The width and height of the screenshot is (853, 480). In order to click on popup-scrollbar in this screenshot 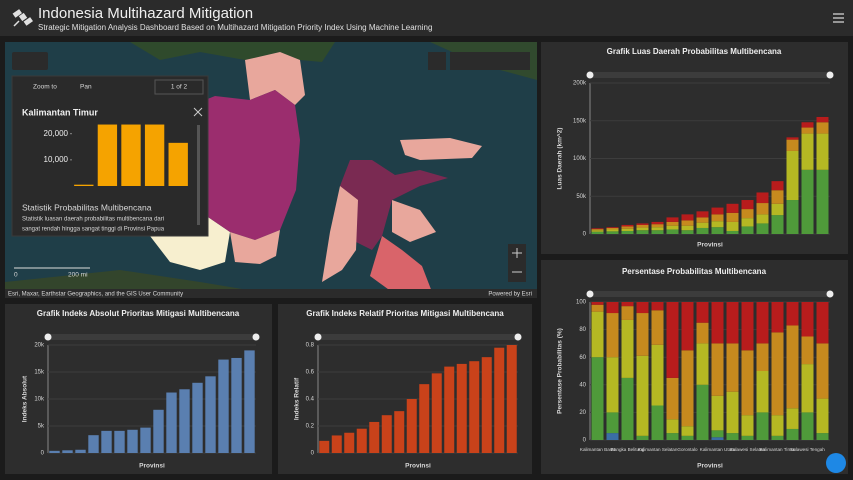, I will do `click(198, 175)`.